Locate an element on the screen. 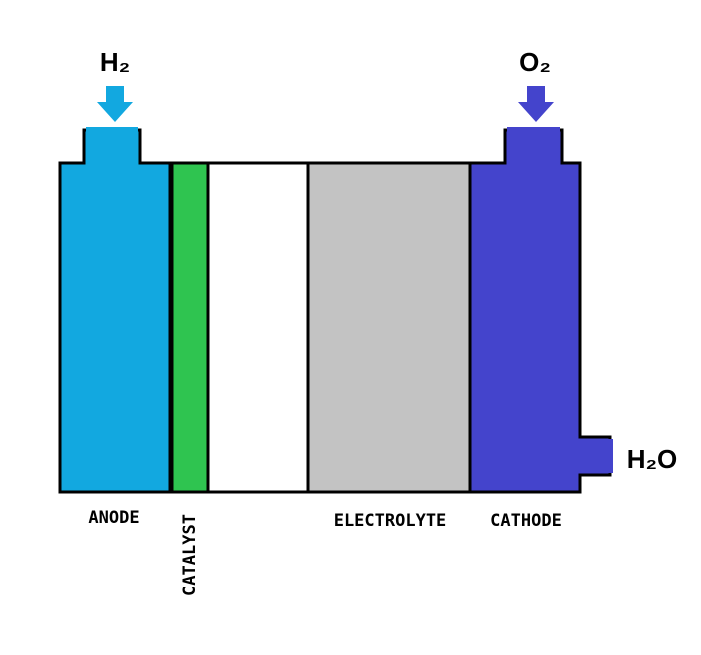 This screenshot has width=701, height=655. outlet-opening is located at coordinates (610, 456).